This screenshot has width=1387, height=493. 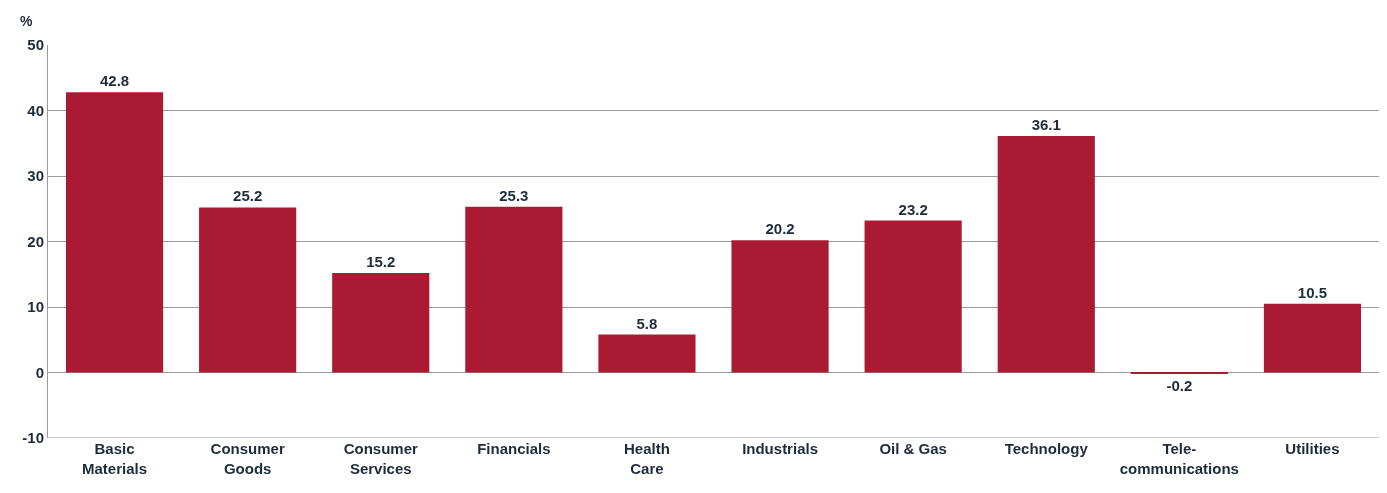 I want to click on x-tick-label: Utilities, so click(x=1312, y=448).